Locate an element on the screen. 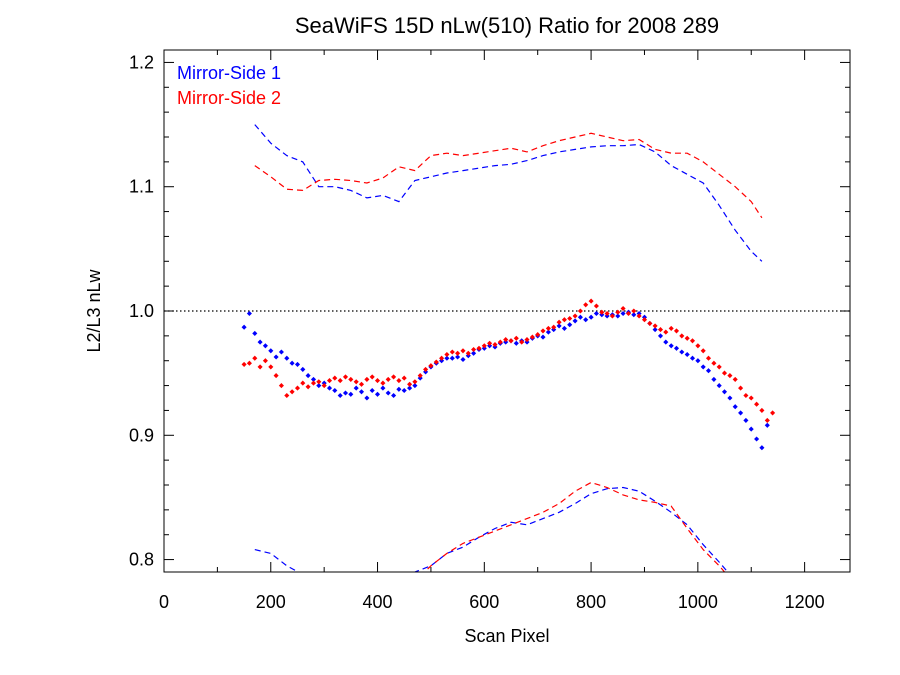 Image resolution: width=900 pixels, height=675 pixels. legend-item-mirror-side-1: Mirror-Side 1 is located at coordinates (229, 73).